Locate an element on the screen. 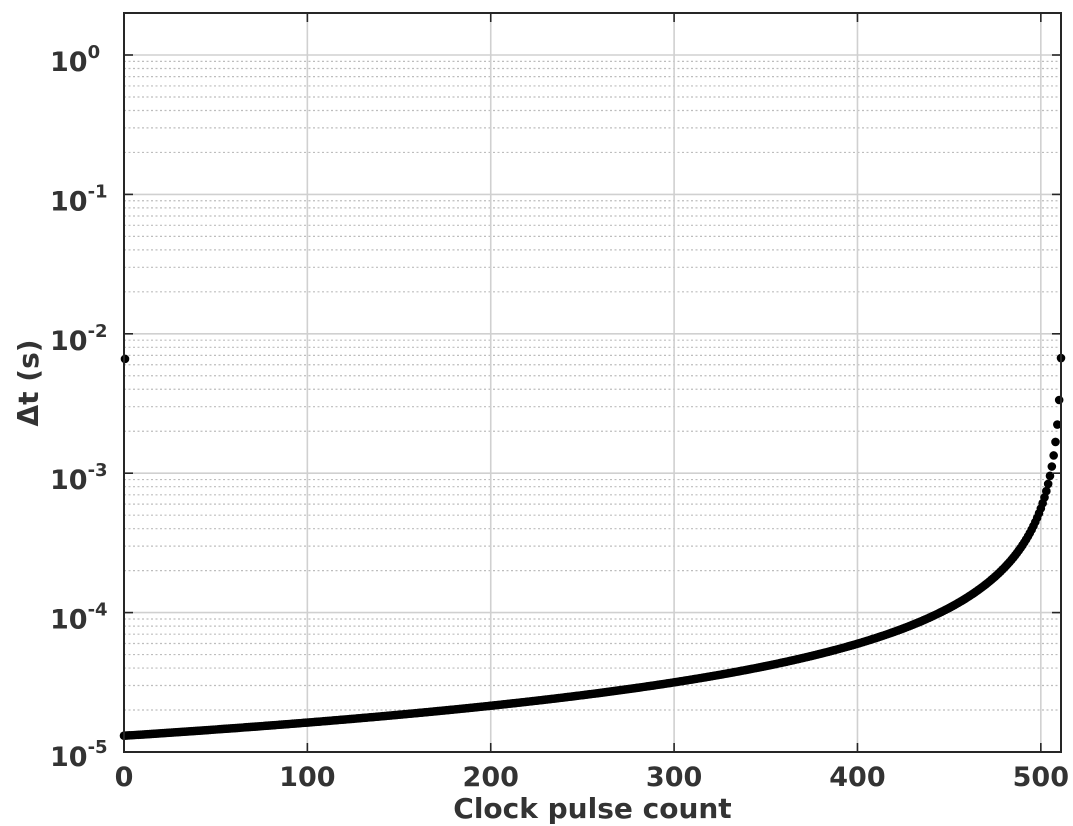  y-tick-label: 10⁻³ is located at coordinates (79, 478).